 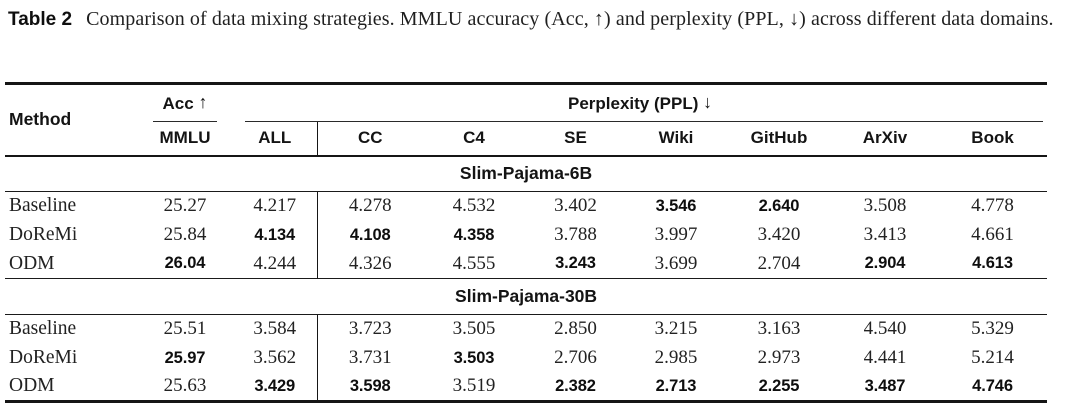 What do you see at coordinates (370, 139) in the screenshot?
I see `col-header-cc: CC` at bounding box center [370, 139].